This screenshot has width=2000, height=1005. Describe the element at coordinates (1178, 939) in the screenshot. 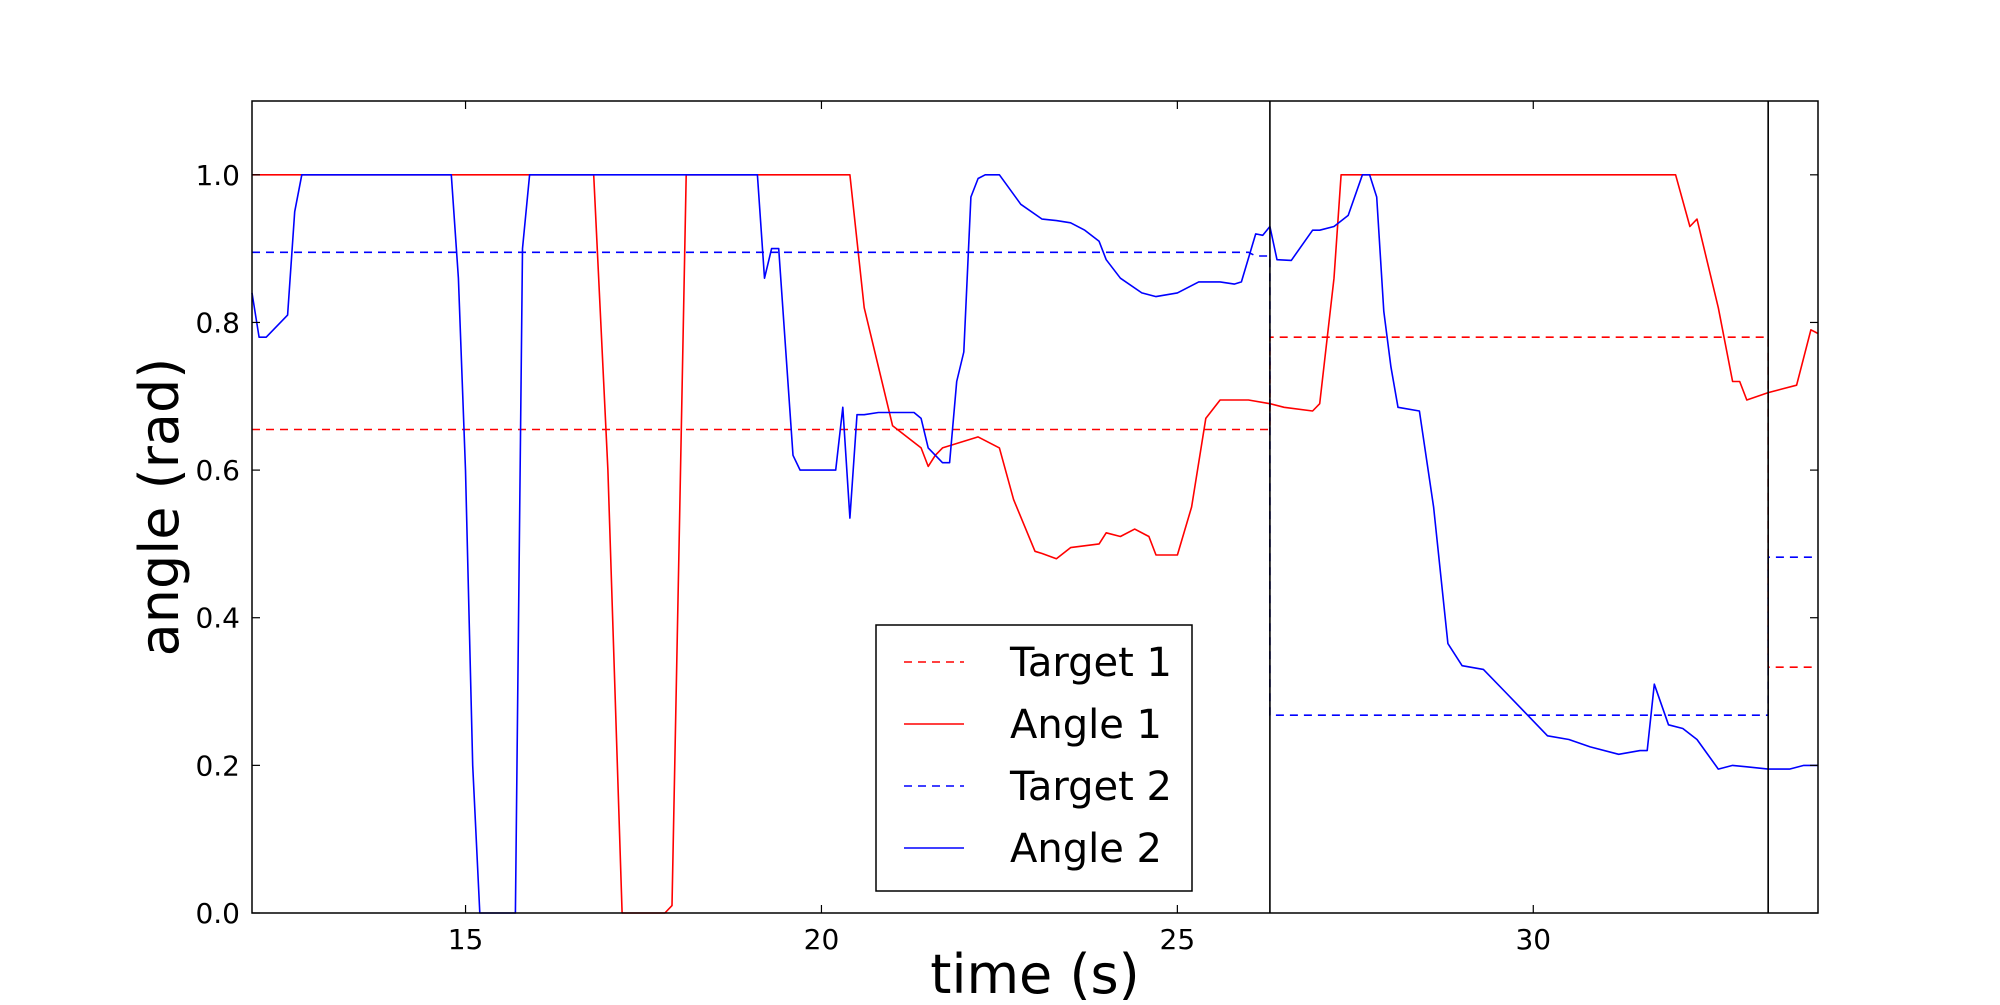

I see `x-tick-label: 25` at that location.